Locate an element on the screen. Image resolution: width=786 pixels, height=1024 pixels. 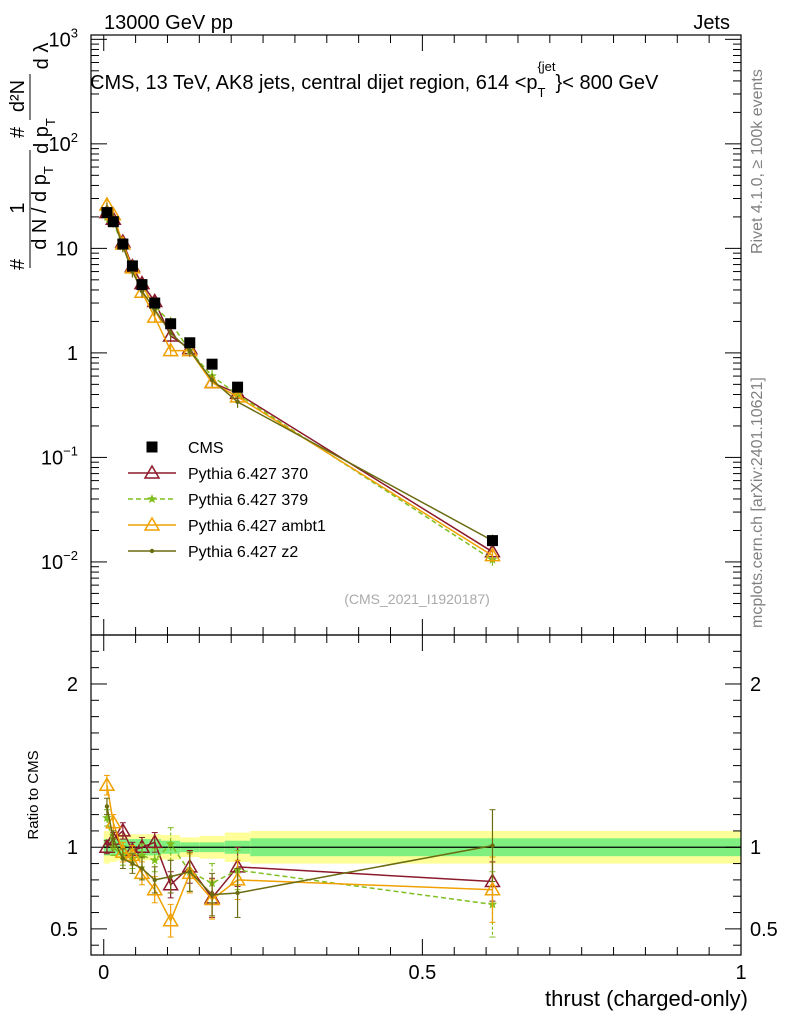
main-ytick-label: 10³ is located at coordinates (63, 38).